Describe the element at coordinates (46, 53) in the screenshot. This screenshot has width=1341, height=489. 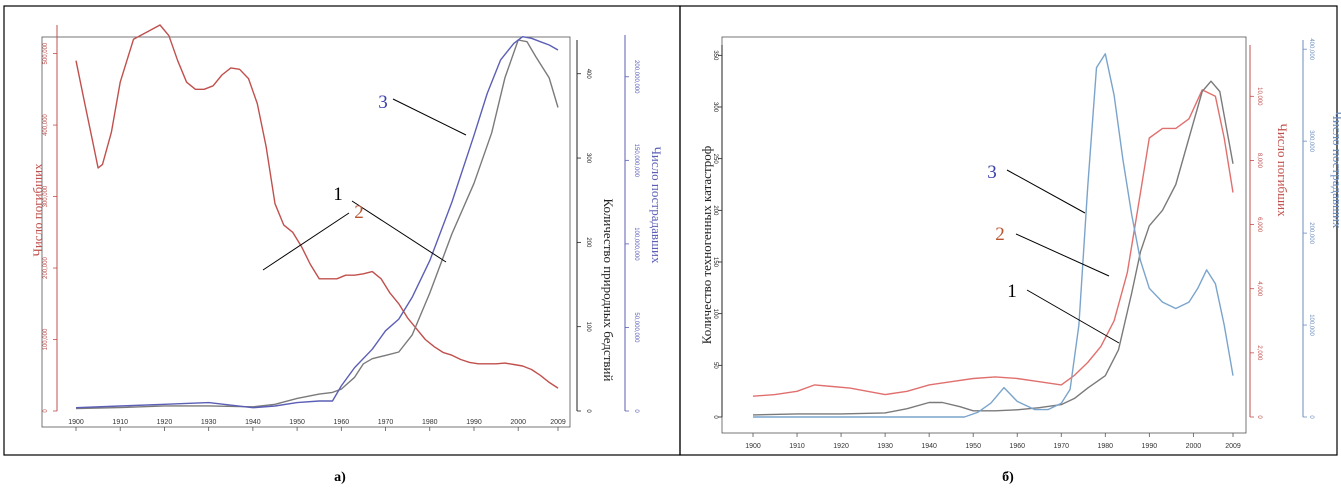
I see `deaths-tick-label: 500,000` at that location.